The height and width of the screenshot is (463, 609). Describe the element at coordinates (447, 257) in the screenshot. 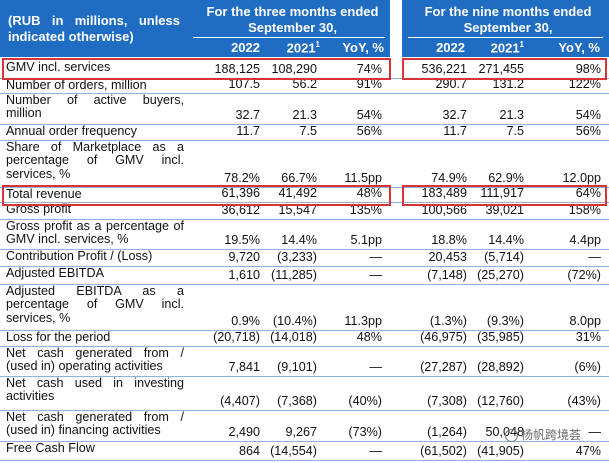

I see `row-value: 20,453` at that location.